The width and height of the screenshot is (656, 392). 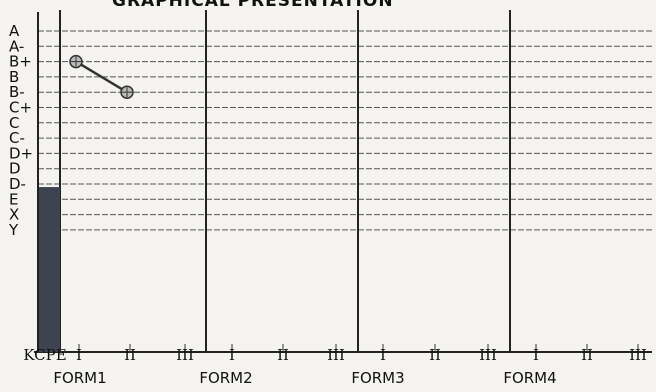 What do you see at coordinates (13, 230) in the screenshot?
I see `y-tick-label: Y` at bounding box center [13, 230].